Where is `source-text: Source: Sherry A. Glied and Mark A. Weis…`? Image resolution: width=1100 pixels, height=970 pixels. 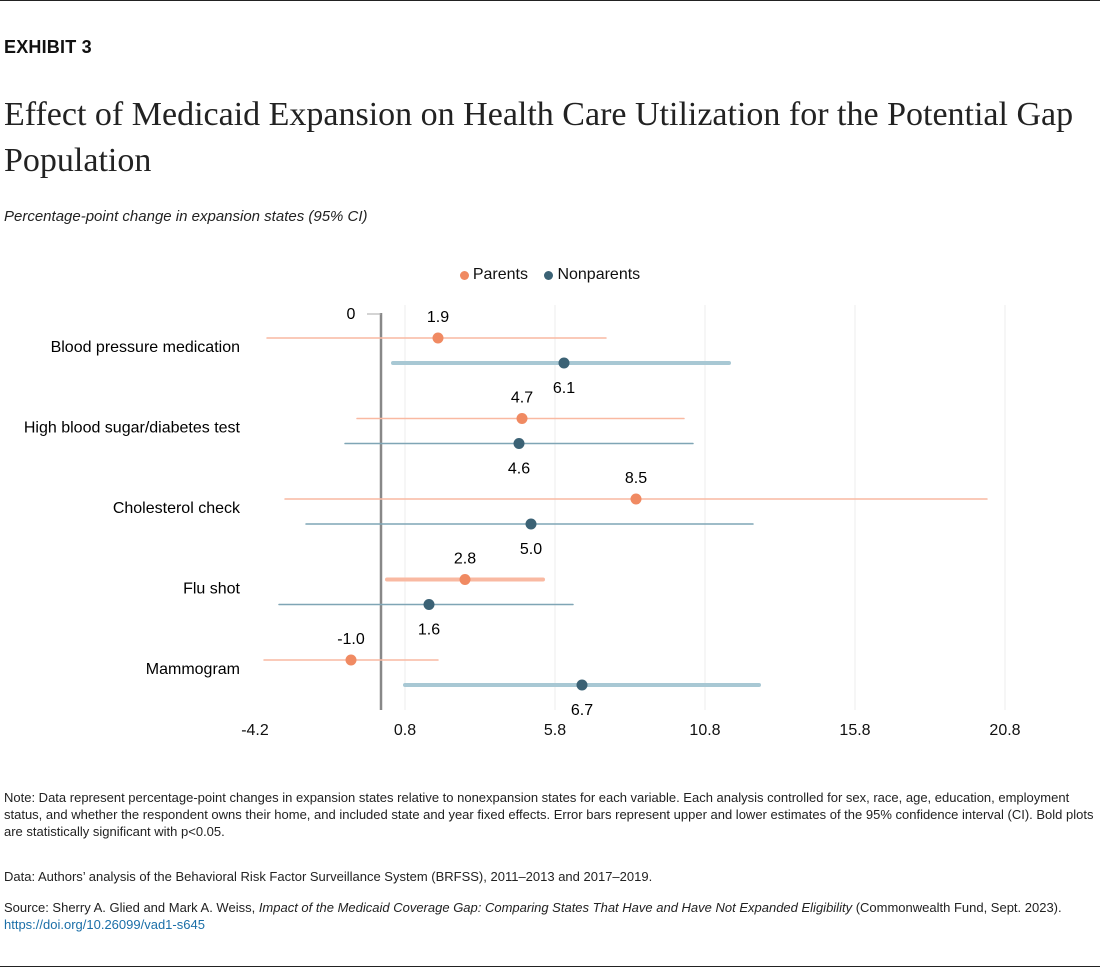 source-text: Source: Sherry A. Glied and Mark A. Weis… is located at coordinates (549, 916).